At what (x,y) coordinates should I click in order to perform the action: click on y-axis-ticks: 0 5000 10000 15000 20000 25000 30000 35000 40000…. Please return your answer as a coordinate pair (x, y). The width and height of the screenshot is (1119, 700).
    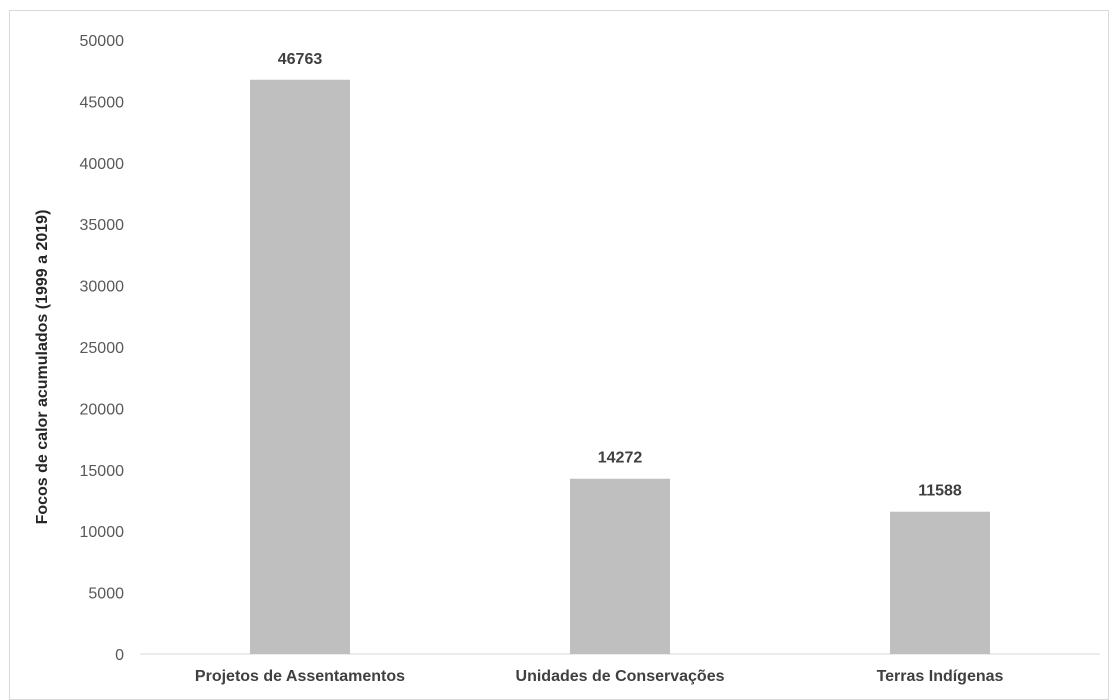
    Looking at the image, I should click on (102, 348).